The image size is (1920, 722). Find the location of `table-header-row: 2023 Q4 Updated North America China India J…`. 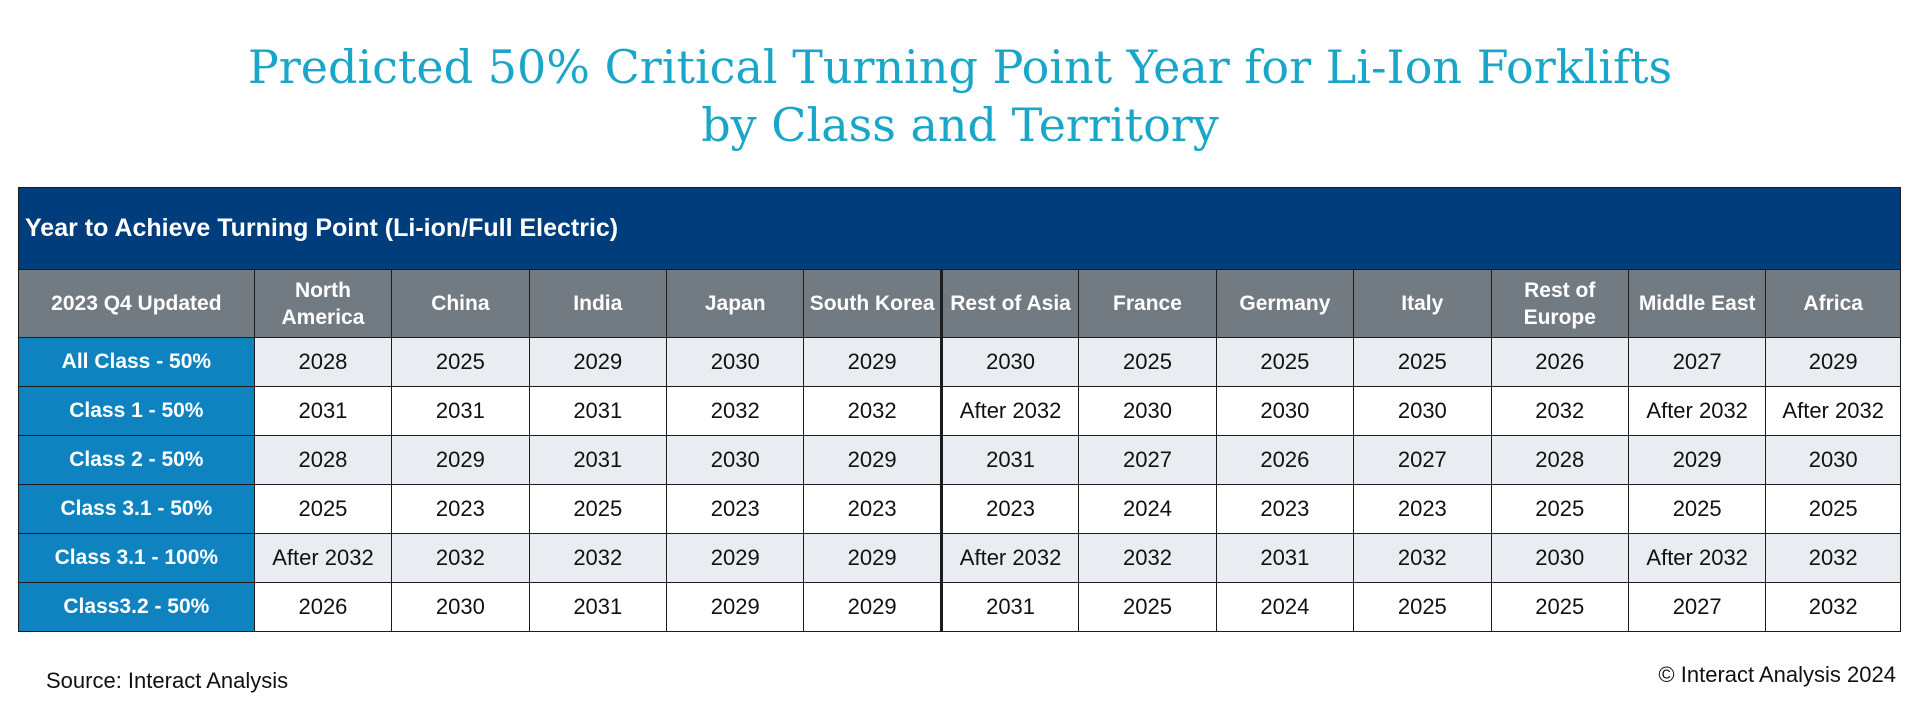

table-header-row: 2023 Q4 Updated North America China India J… is located at coordinates (959, 303).